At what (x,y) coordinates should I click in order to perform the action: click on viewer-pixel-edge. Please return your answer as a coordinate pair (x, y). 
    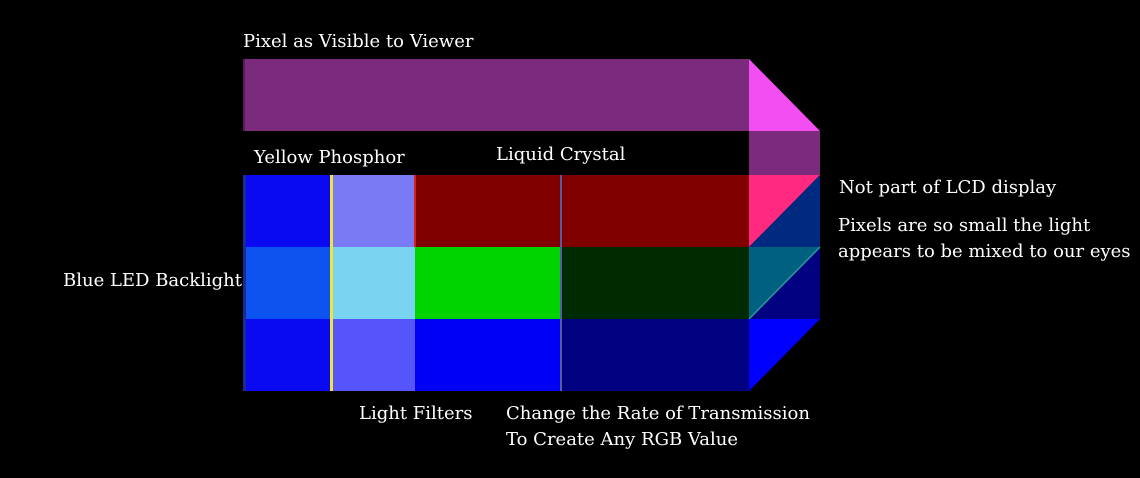
    Looking at the image, I should click on (244, 95).